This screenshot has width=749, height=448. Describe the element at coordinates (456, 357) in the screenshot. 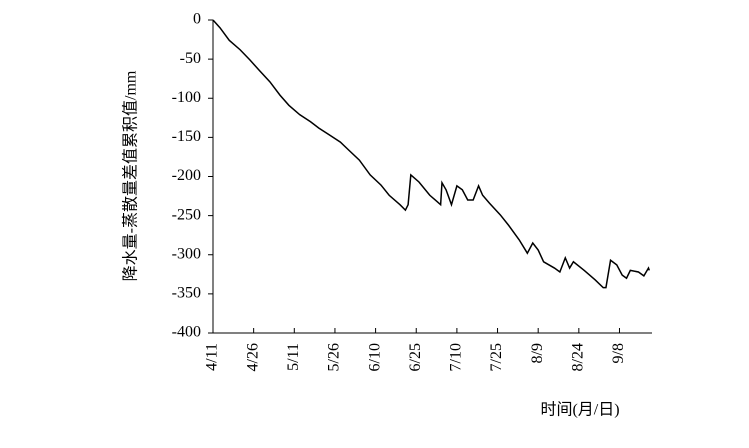

I see `x-tick-label: 7/10` at that location.